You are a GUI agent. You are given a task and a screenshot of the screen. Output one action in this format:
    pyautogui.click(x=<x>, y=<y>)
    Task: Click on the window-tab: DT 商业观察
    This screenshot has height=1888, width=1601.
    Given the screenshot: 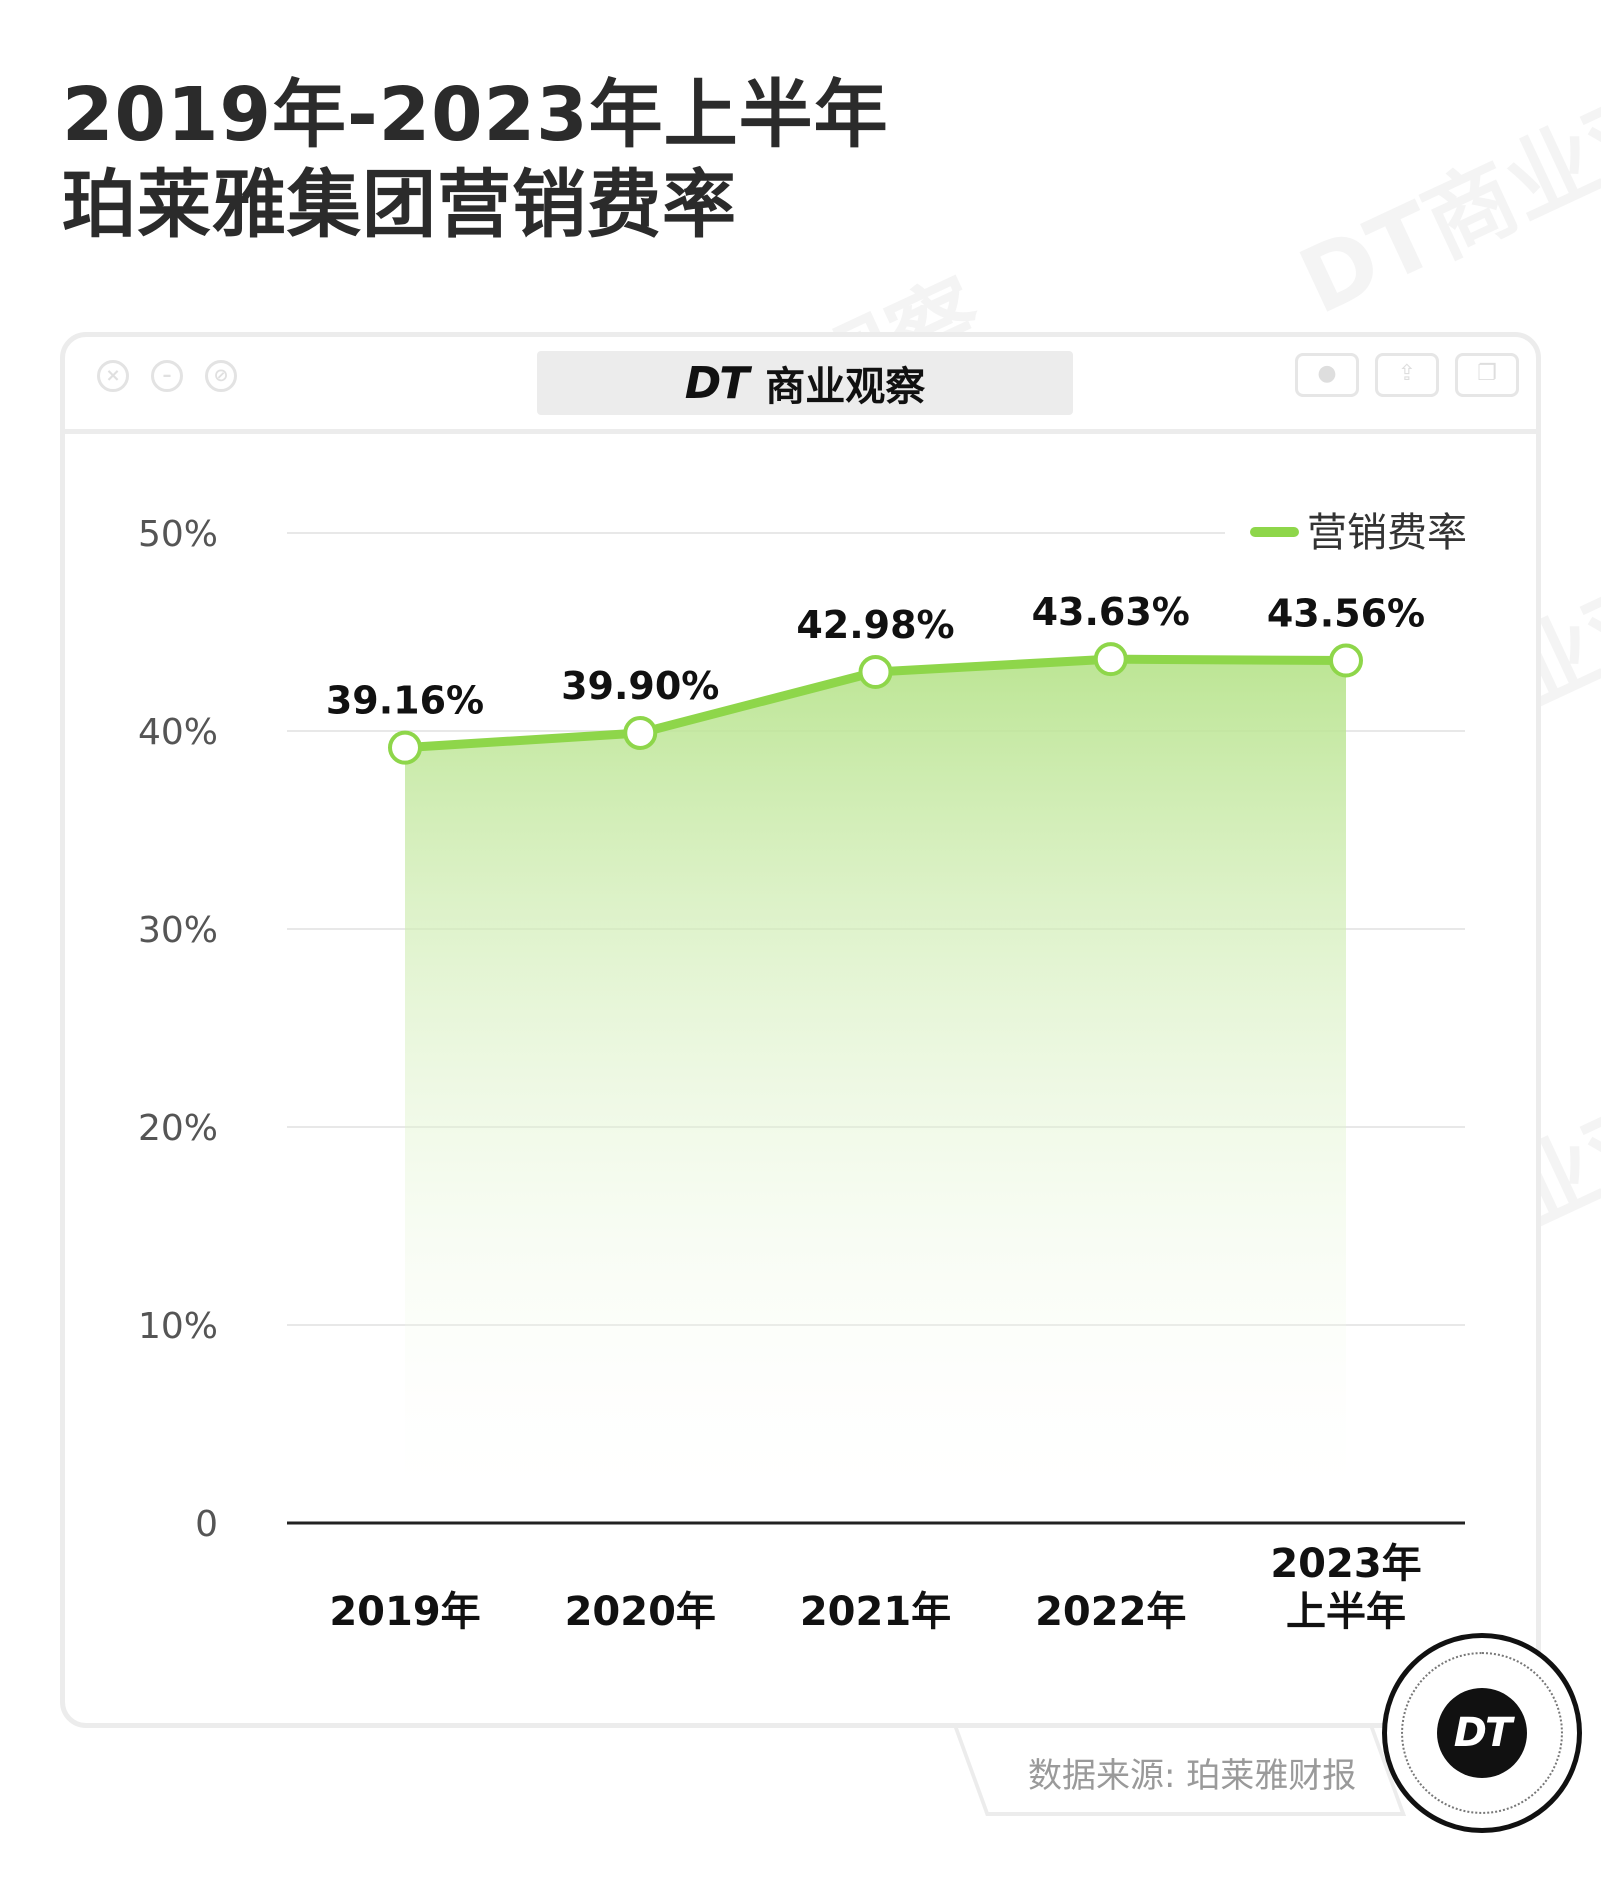 What is the action you would take?
    pyautogui.click(x=805, y=383)
    